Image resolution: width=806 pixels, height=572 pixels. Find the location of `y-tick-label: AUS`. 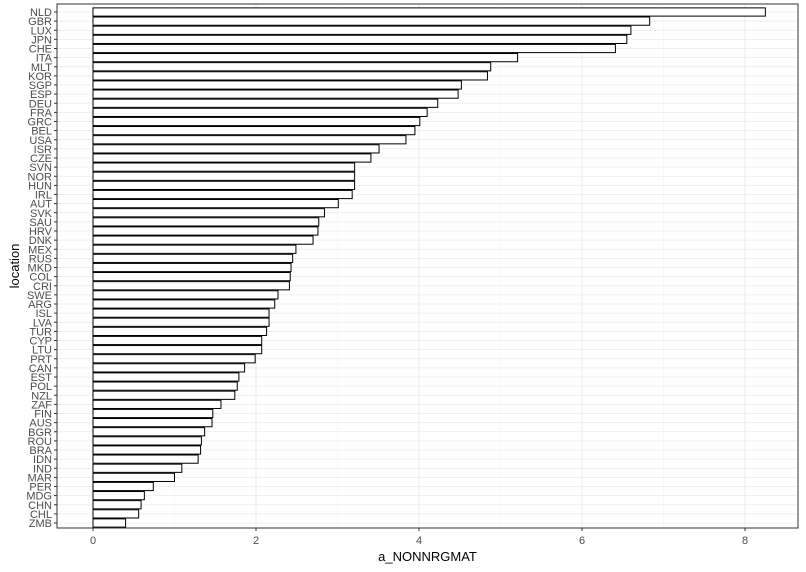

y-tick-label: AUS is located at coordinates (40, 424).